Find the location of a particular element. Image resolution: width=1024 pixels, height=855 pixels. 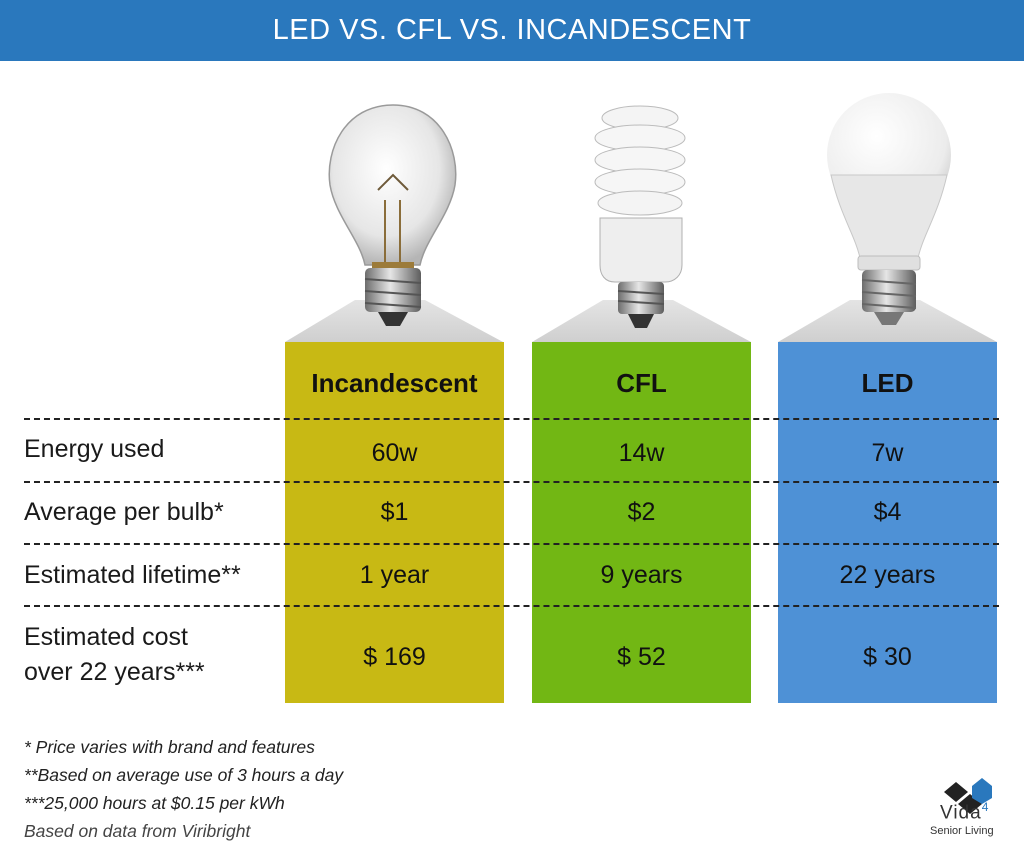

led-price: $4 is located at coordinates (887, 512).